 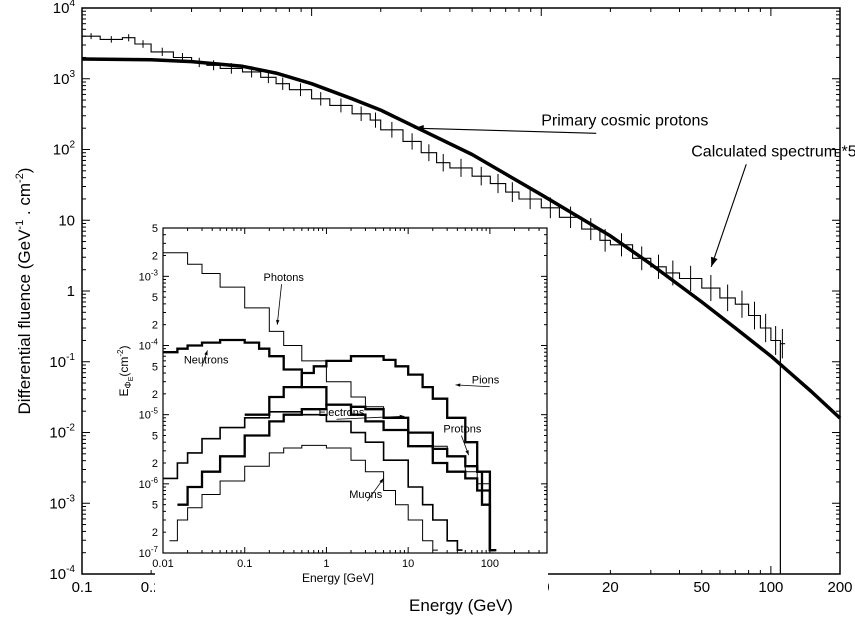 I want to click on inset-x-tick-label: 10, so click(x=408, y=564).